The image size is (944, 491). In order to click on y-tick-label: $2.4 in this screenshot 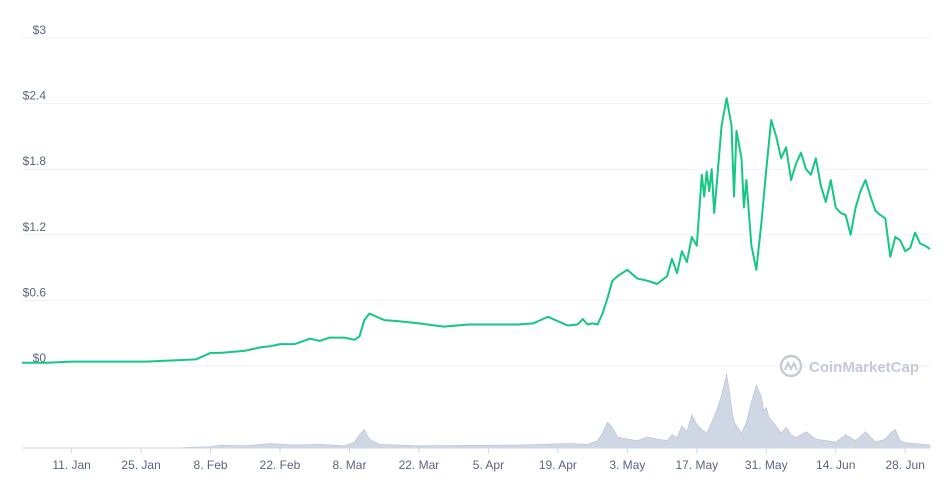, I will do `click(35, 96)`.